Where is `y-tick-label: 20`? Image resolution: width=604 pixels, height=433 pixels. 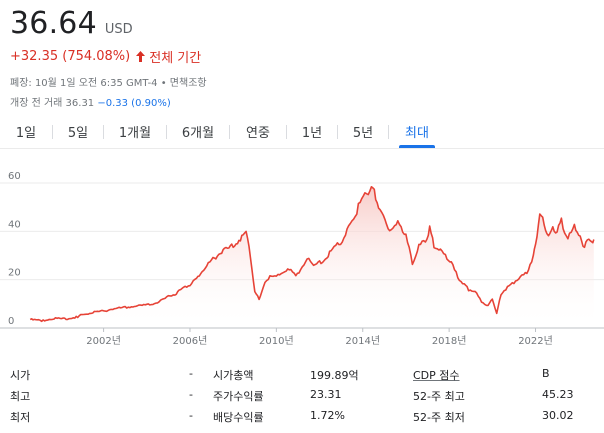 y-tick-label: 20 is located at coordinates (14, 273).